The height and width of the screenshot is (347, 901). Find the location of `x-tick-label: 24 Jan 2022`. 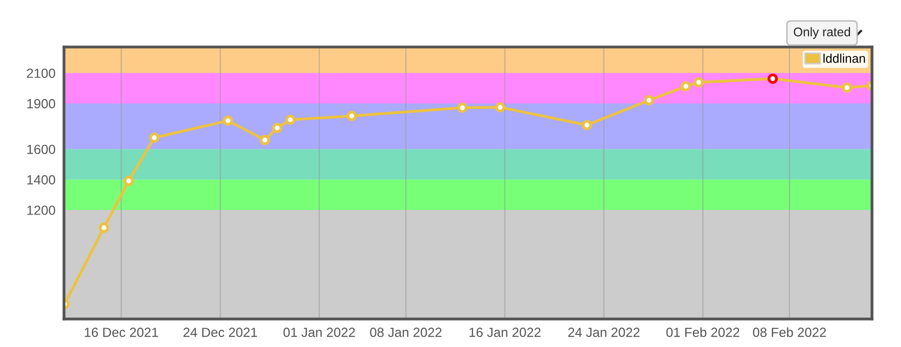

x-tick-label: 24 Jan 2022 is located at coordinates (604, 333).